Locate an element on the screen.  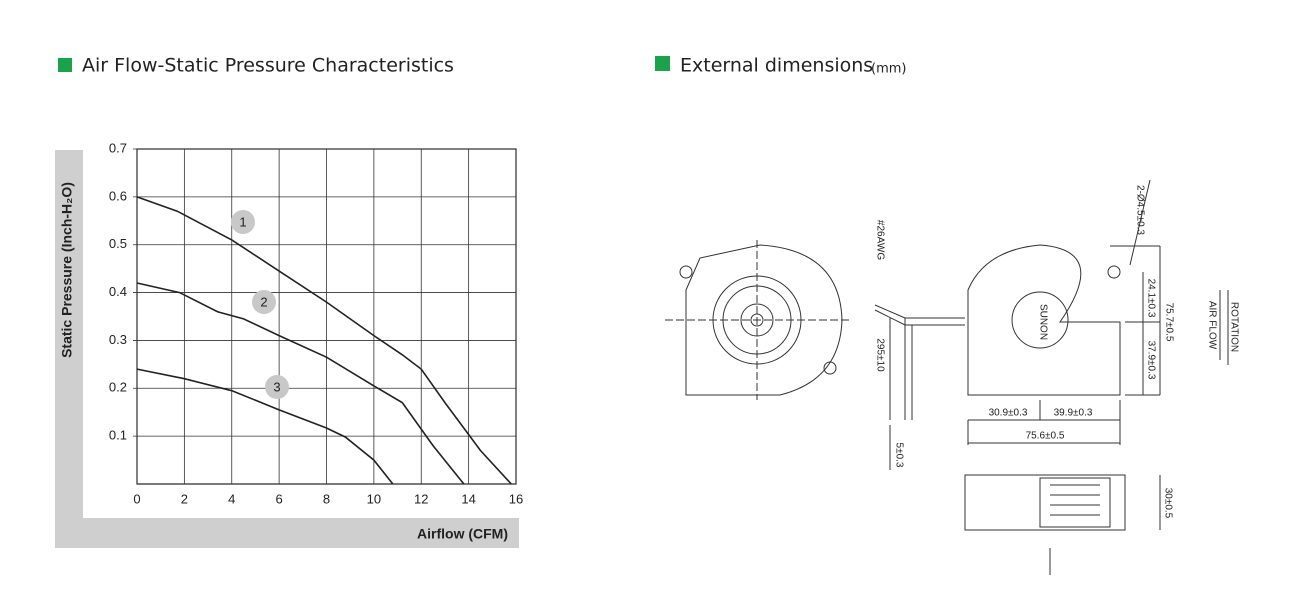
hub is located at coordinates (1040, 320).